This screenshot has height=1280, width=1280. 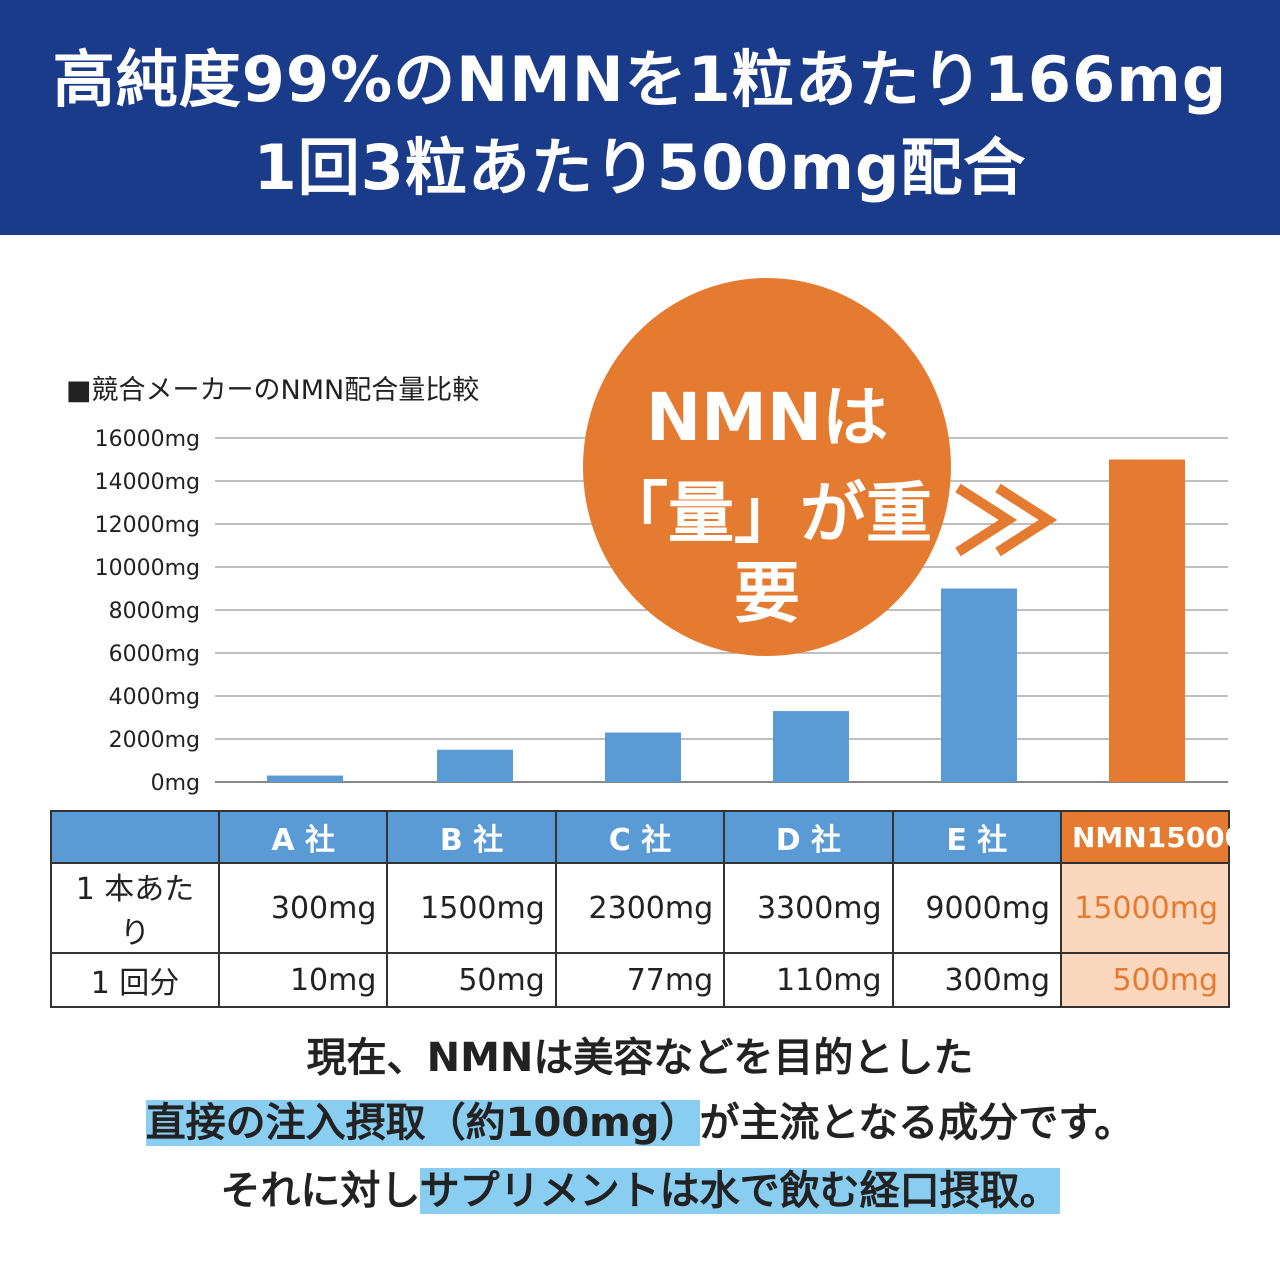 I want to click on chart-title: ■競合メーカーのNMN配合量比較, so click(x=273, y=390).